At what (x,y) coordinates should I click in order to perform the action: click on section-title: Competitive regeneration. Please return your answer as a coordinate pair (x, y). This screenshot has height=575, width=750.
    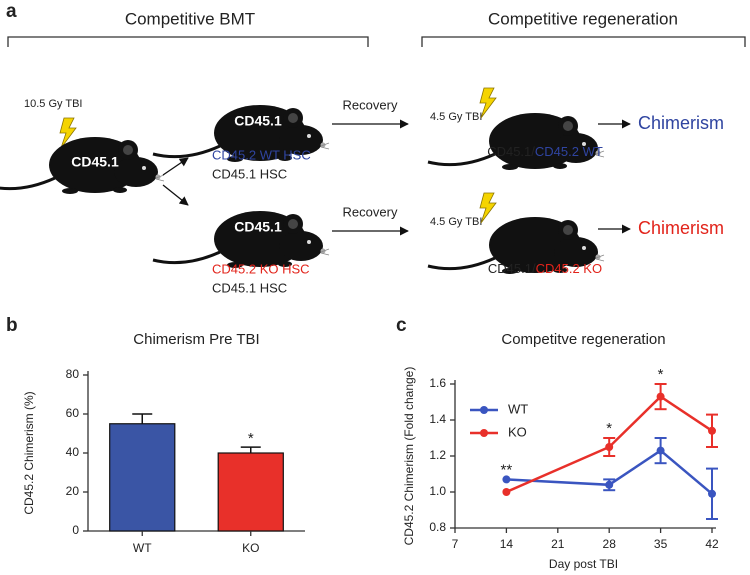
    Looking at the image, I should click on (583, 18).